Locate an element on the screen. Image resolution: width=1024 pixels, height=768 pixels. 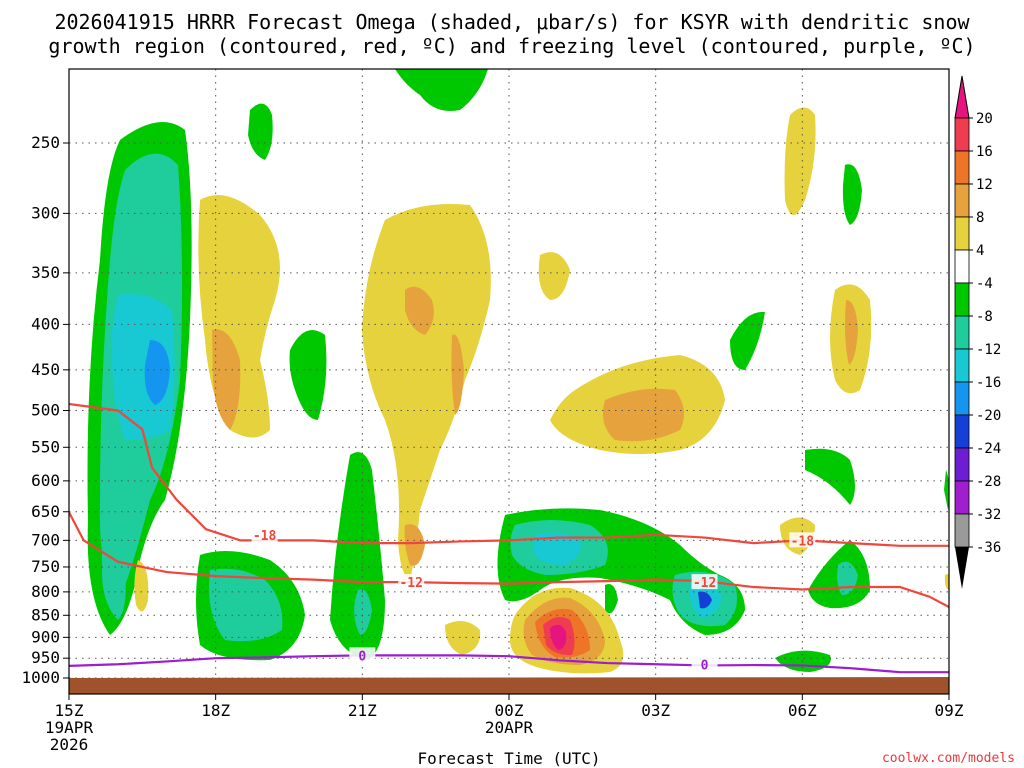
x-tick-label: 21Z is located at coordinates (362, 710).